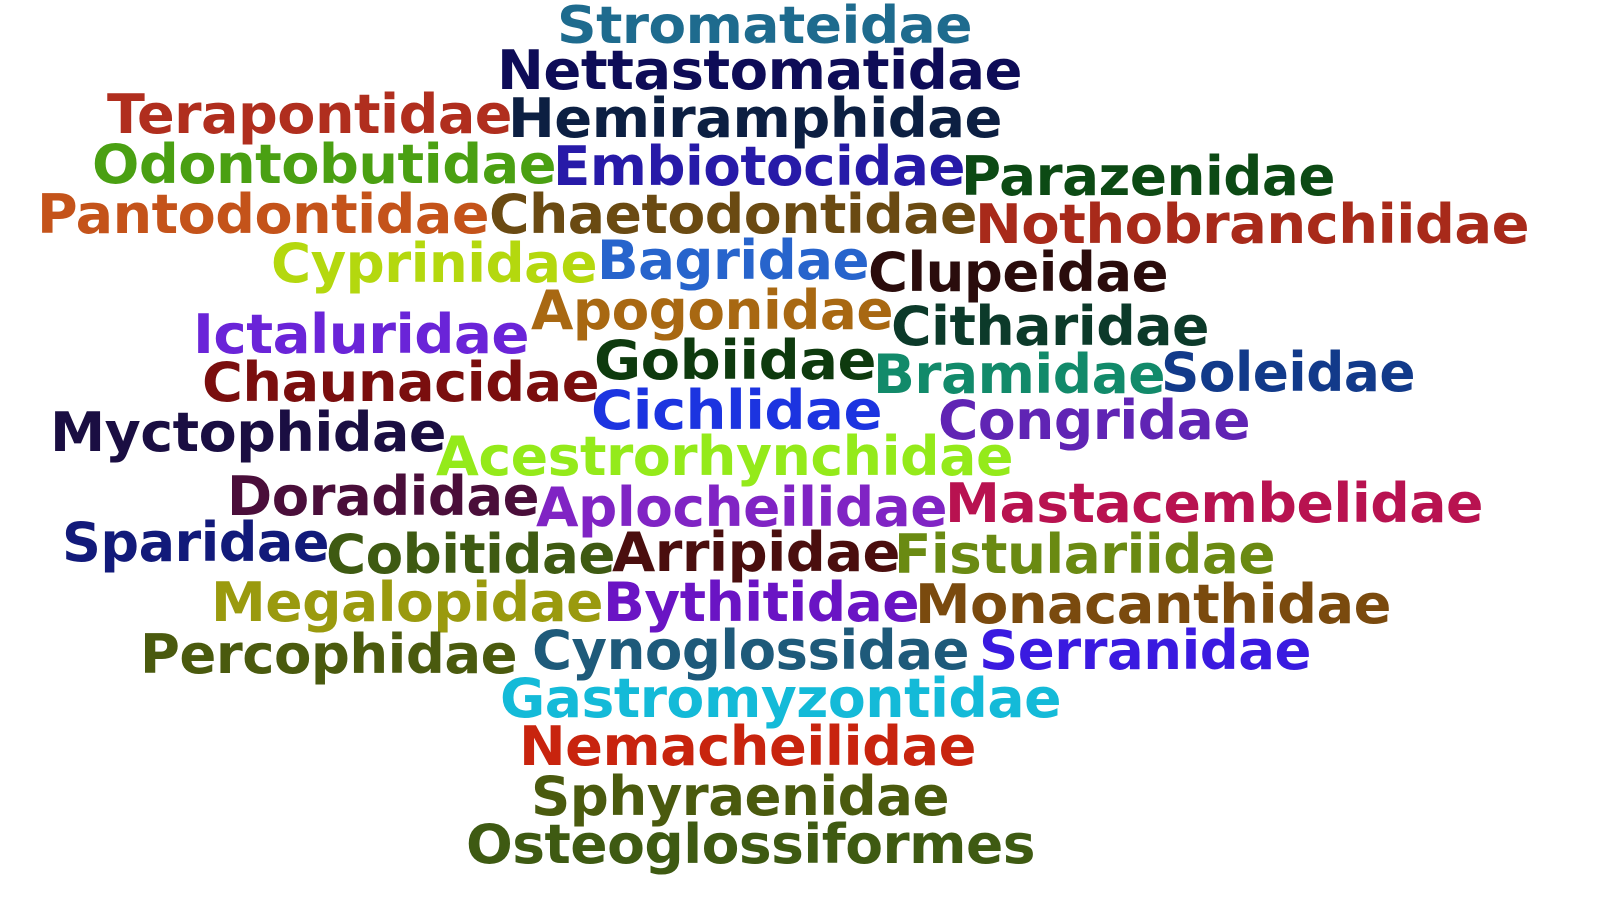  I want to click on word-soleidae: Soleidae, so click(1288, 372).